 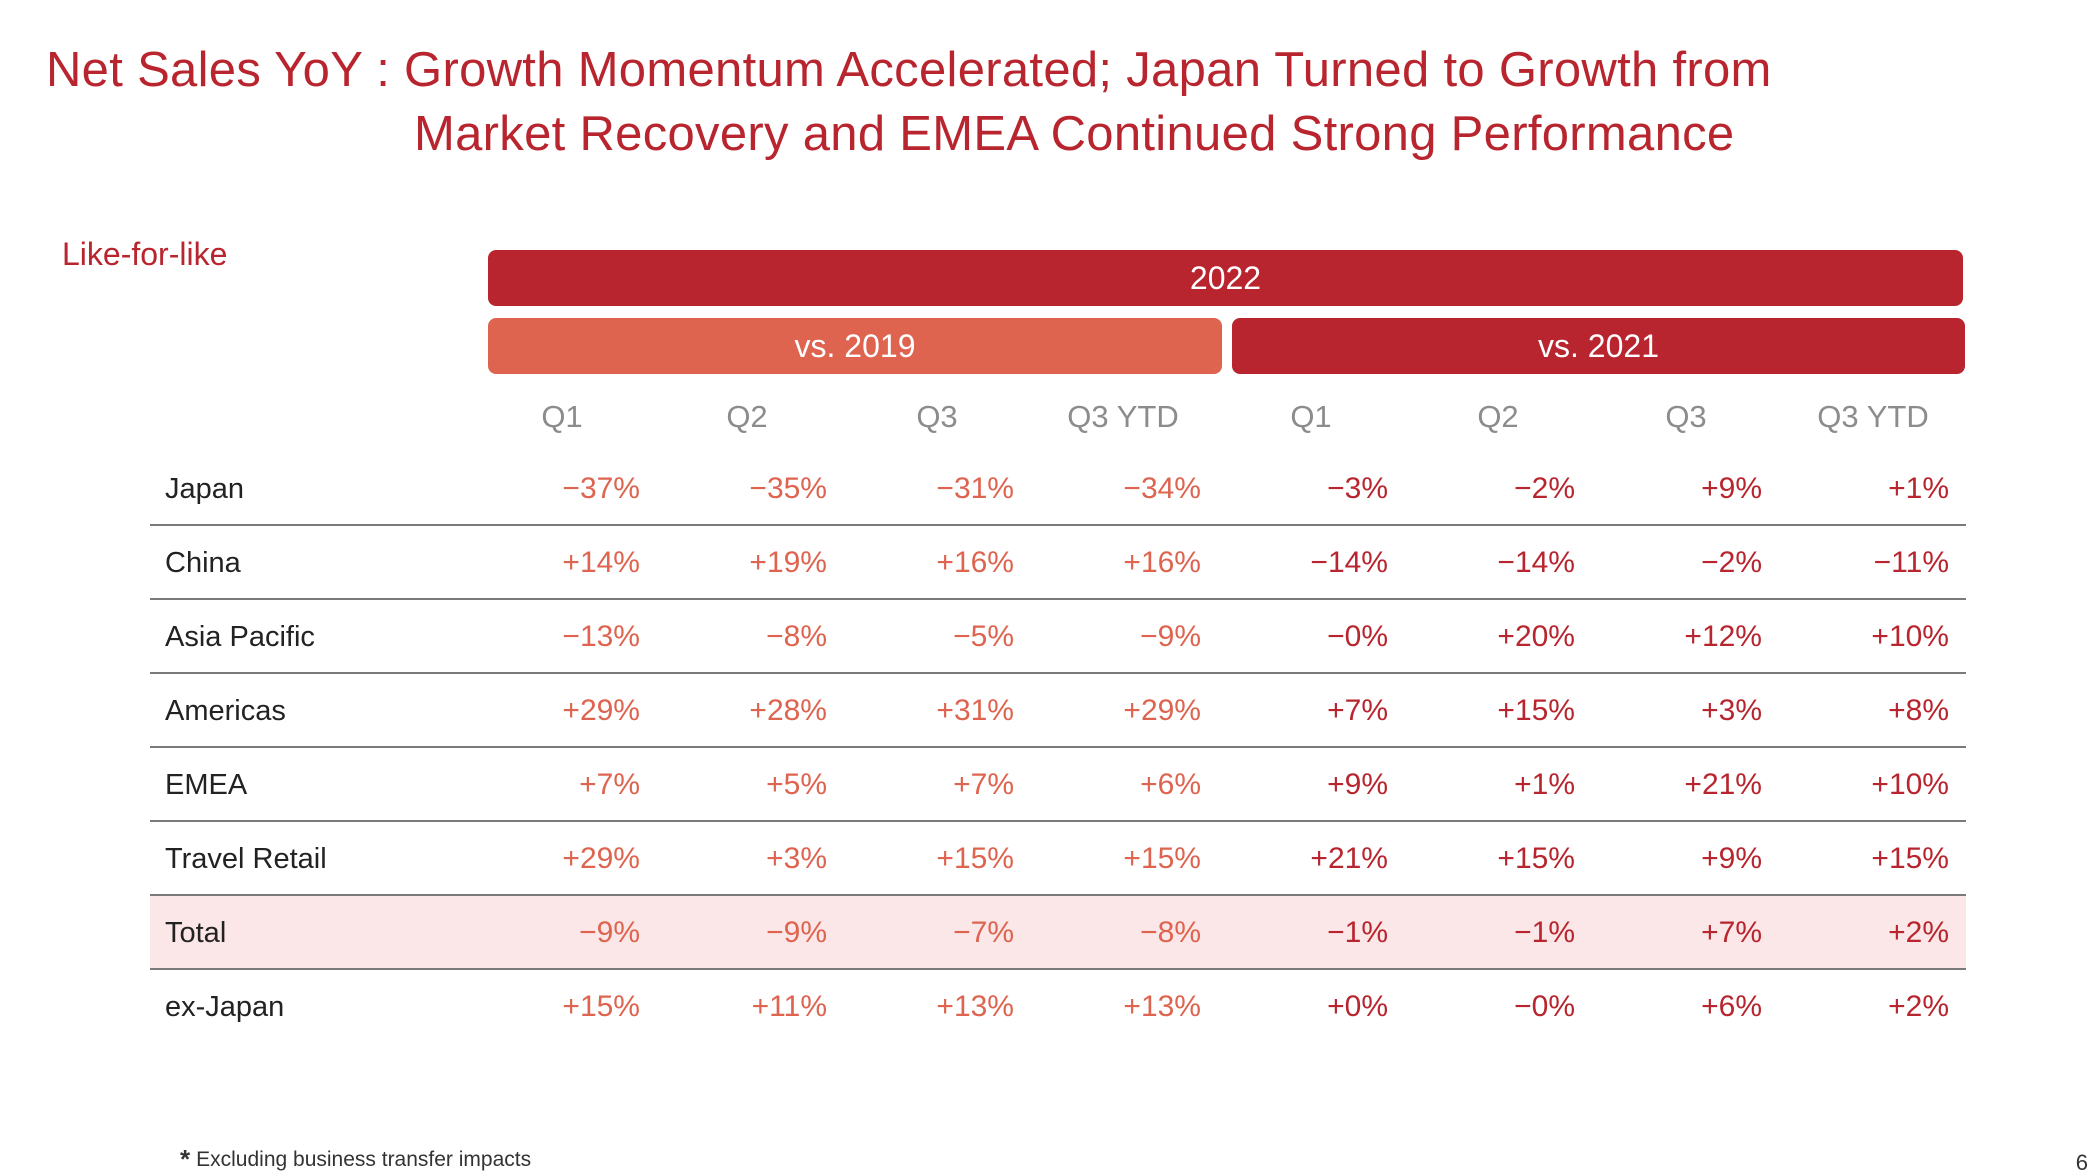 I want to click on column-header-2021-q1: Q1, so click(x=1311, y=416).